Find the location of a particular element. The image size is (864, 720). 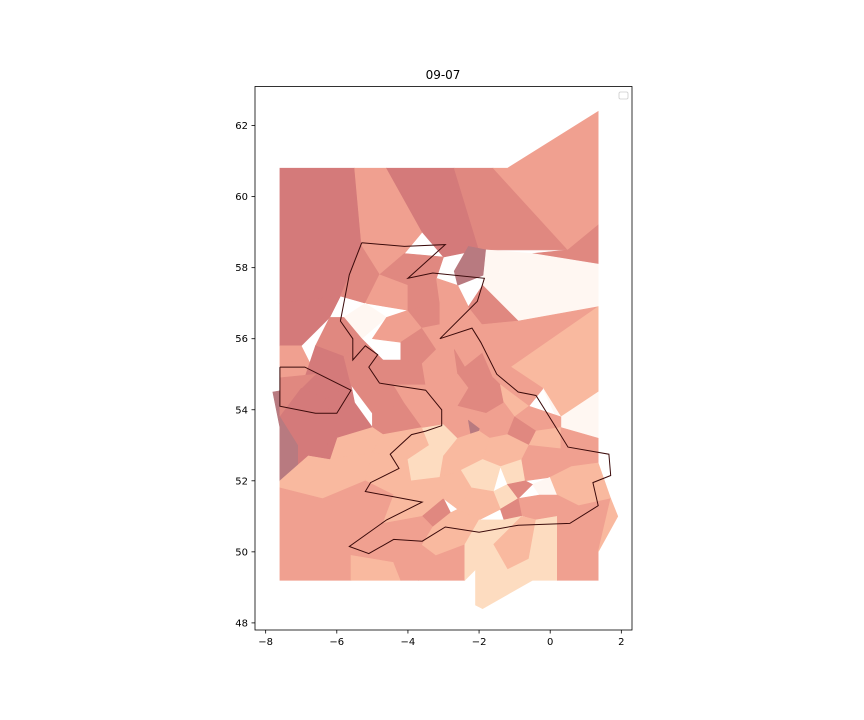

y-tick-label: 62 is located at coordinates (241, 126).